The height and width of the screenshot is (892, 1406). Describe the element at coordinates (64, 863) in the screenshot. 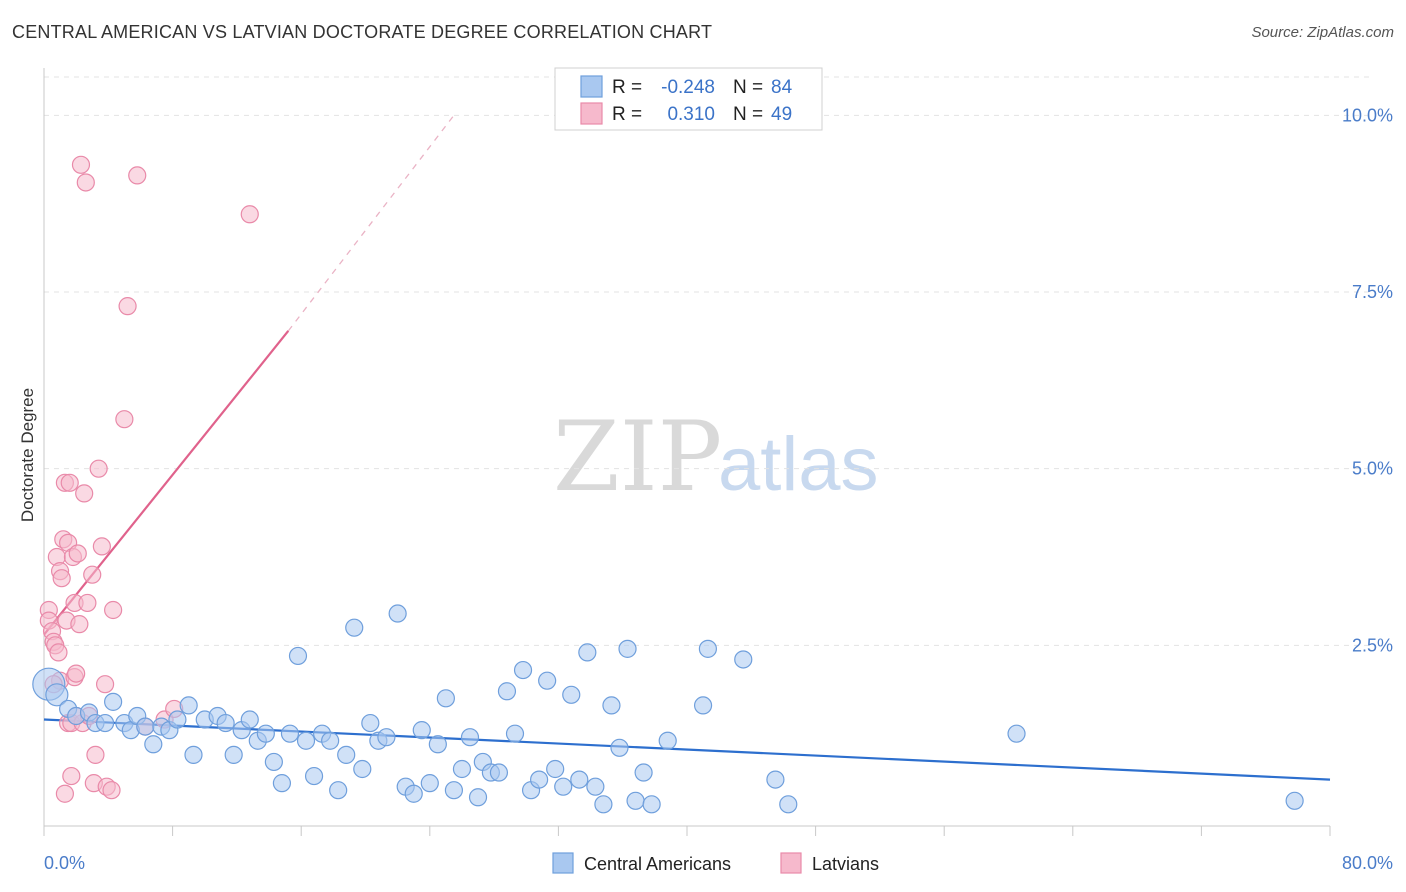

I see `x-tick-label-min: 0.0%` at that location.